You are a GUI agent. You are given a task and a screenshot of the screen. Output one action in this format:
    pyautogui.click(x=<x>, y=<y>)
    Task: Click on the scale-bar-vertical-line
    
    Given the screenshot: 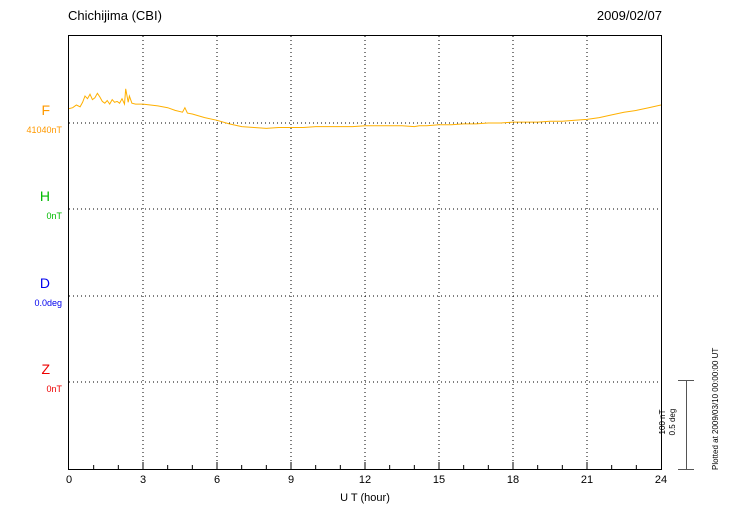 What is the action you would take?
    pyautogui.click(x=686, y=425)
    